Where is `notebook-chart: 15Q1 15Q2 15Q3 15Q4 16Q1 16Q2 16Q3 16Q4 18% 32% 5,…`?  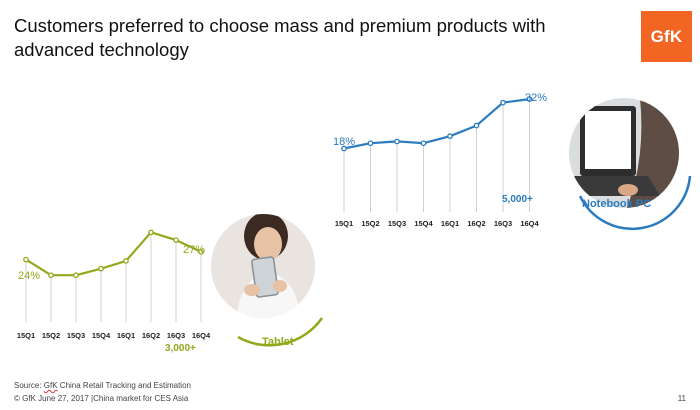 notebook-chart: 15Q1 15Q2 15Q3 15Q4 16Q1 16Q2 16Q3 16Q4 18% 32% 5,… is located at coordinates (440, 160).